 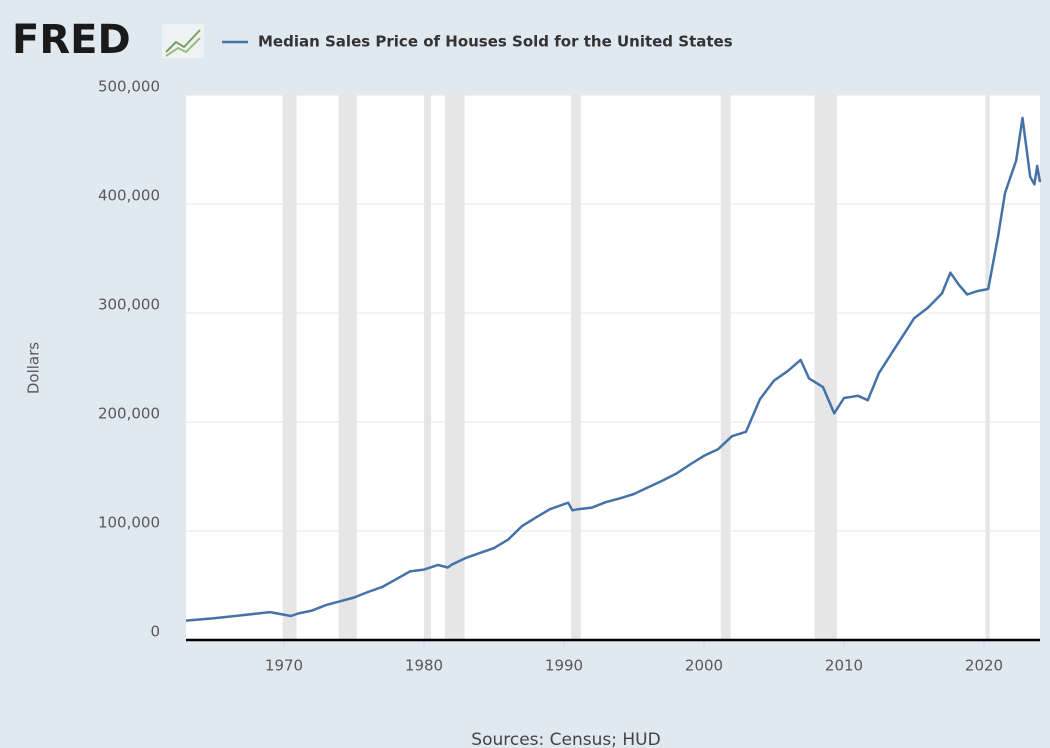 What do you see at coordinates (129, 305) in the screenshot?
I see `y-tick-label: 300,000` at bounding box center [129, 305].